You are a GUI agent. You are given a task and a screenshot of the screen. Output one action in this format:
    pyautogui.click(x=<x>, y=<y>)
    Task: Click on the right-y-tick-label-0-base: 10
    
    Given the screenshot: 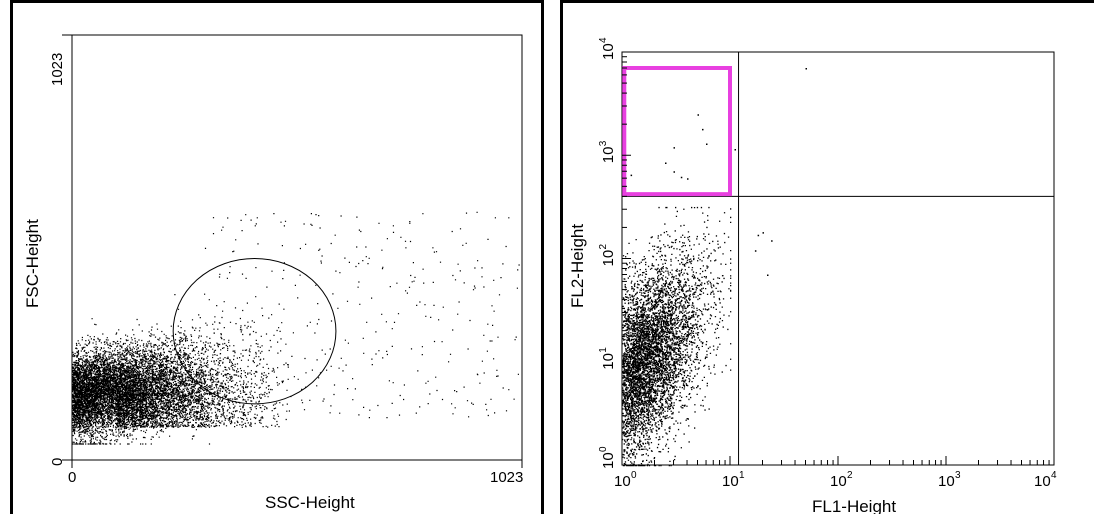 What is the action you would take?
    pyautogui.click(x=608, y=460)
    